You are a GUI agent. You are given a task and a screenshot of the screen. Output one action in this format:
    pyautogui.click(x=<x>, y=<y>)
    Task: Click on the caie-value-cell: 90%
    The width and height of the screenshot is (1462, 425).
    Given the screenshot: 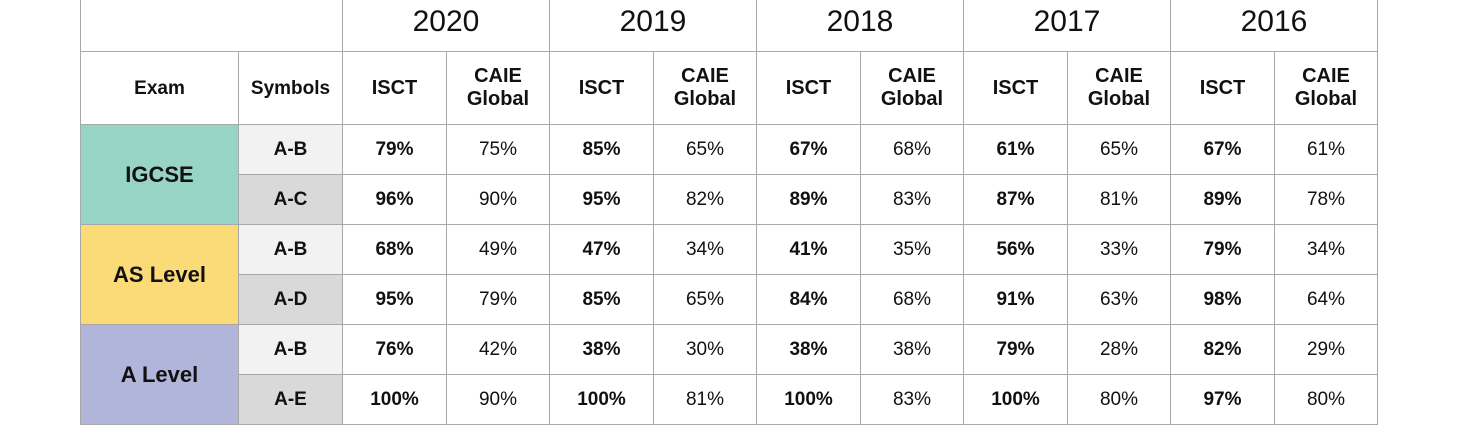 What is the action you would take?
    pyautogui.click(x=498, y=199)
    